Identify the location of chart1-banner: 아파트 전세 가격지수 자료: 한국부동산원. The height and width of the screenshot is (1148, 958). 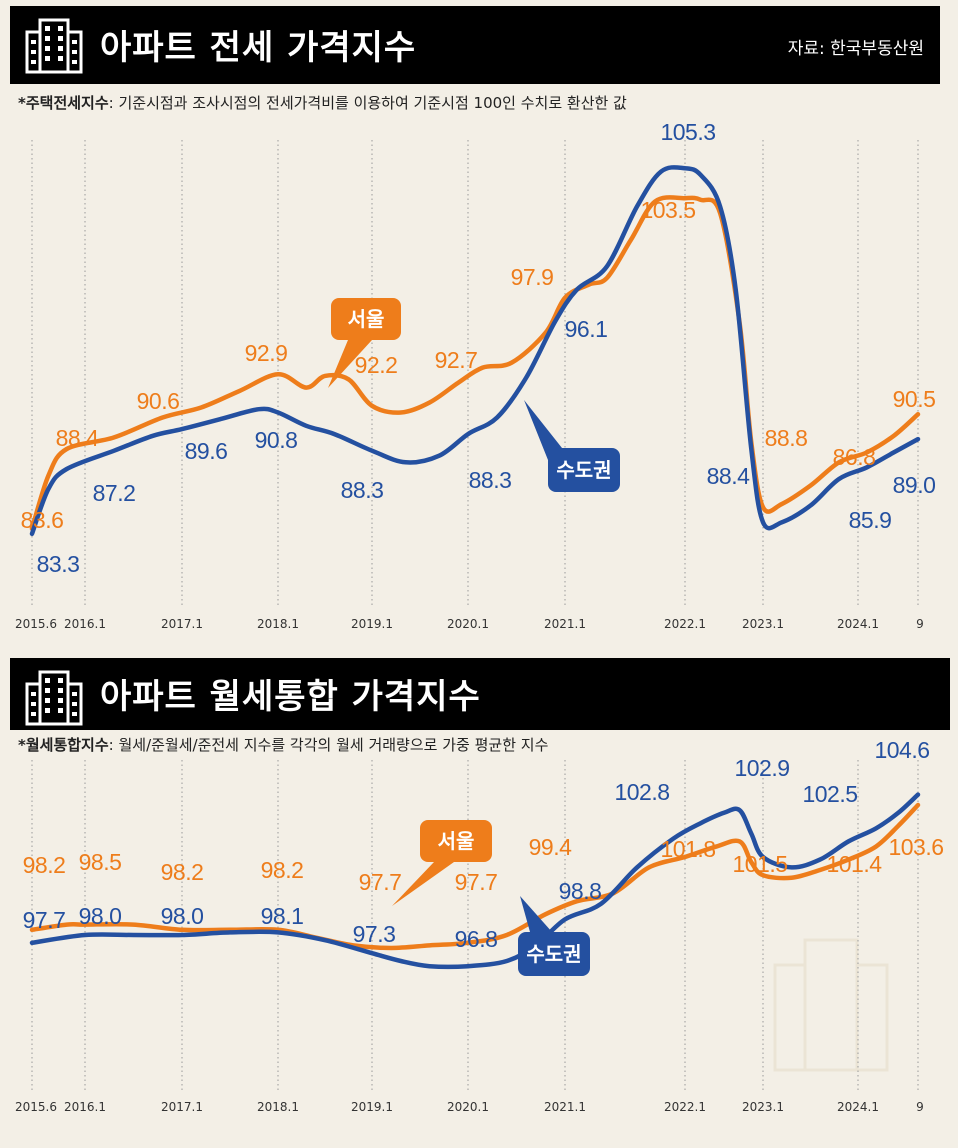
(475, 45).